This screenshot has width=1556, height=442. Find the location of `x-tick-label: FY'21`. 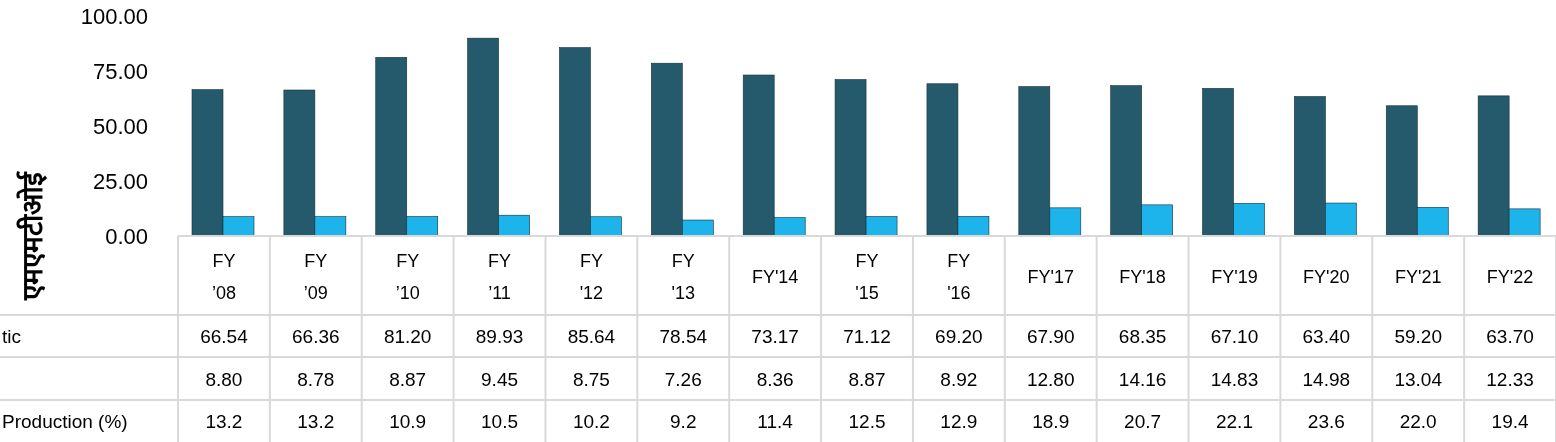

x-tick-label: FY'21 is located at coordinates (1418, 276).